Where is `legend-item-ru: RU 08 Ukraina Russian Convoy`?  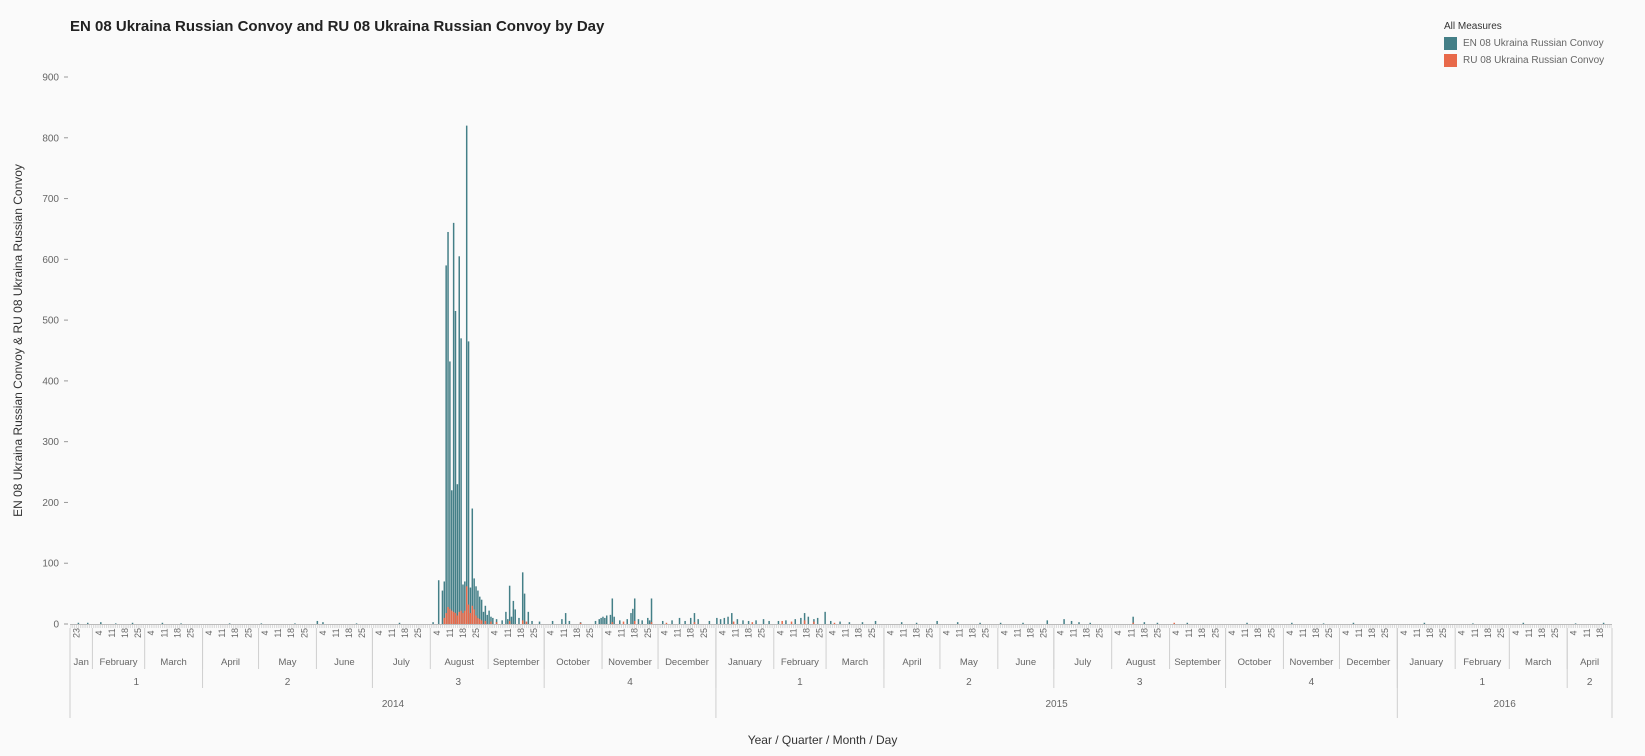 legend-item-ru: RU 08 Ukraina Russian Convoy is located at coordinates (1524, 60).